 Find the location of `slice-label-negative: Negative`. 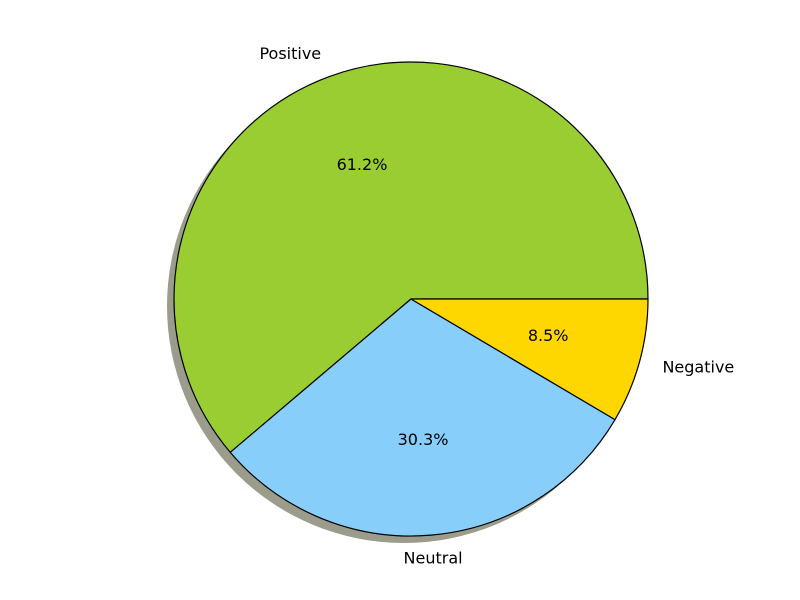

slice-label-negative: Negative is located at coordinates (698, 366).